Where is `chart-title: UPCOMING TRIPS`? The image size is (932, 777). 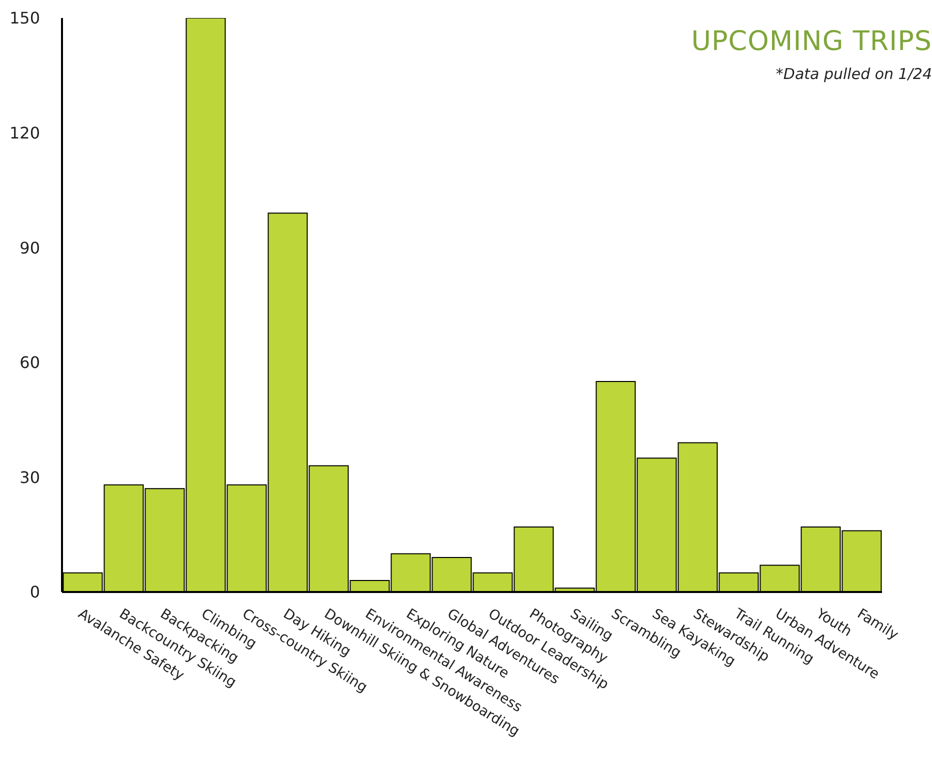
chart-title: UPCOMING TRIPS is located at coordinates (811, 41).